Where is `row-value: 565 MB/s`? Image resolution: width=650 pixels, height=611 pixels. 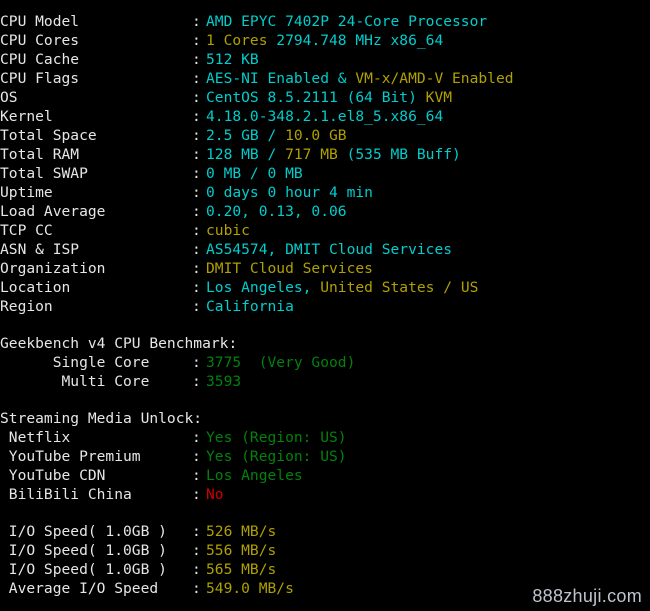
row-value: 565 MB/s is located at coordinates (241, 569).